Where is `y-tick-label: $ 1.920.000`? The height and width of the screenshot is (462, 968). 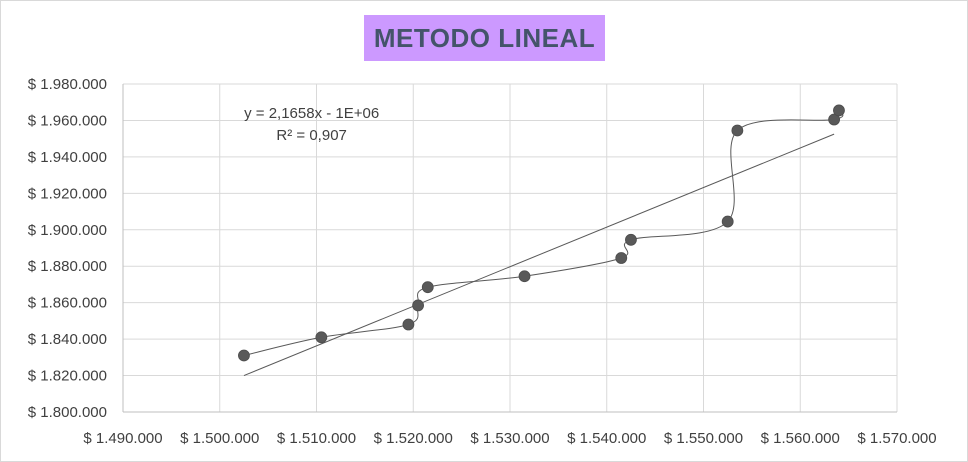
y-tick-label: $ 1.920.000 is located at coordinates (67, 193).